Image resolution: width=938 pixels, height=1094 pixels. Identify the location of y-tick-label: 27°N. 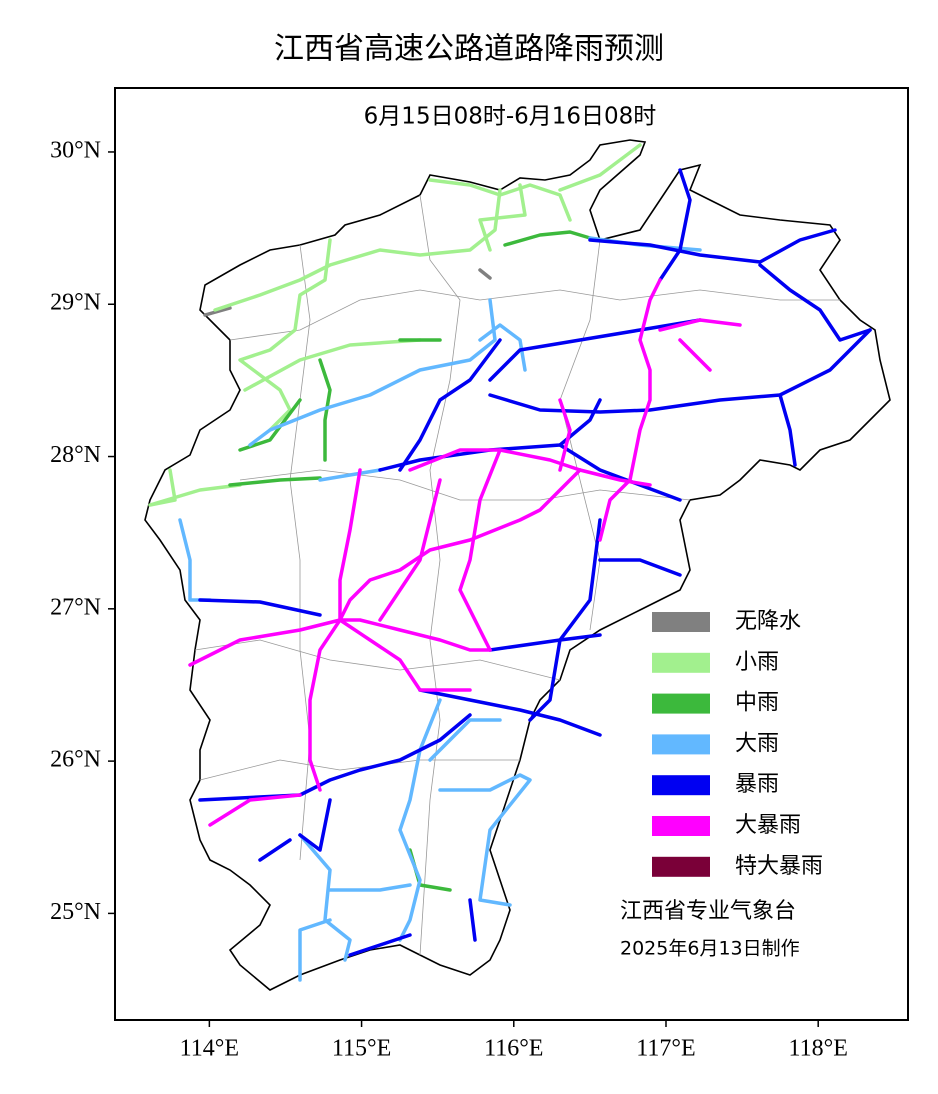
(75, 607).